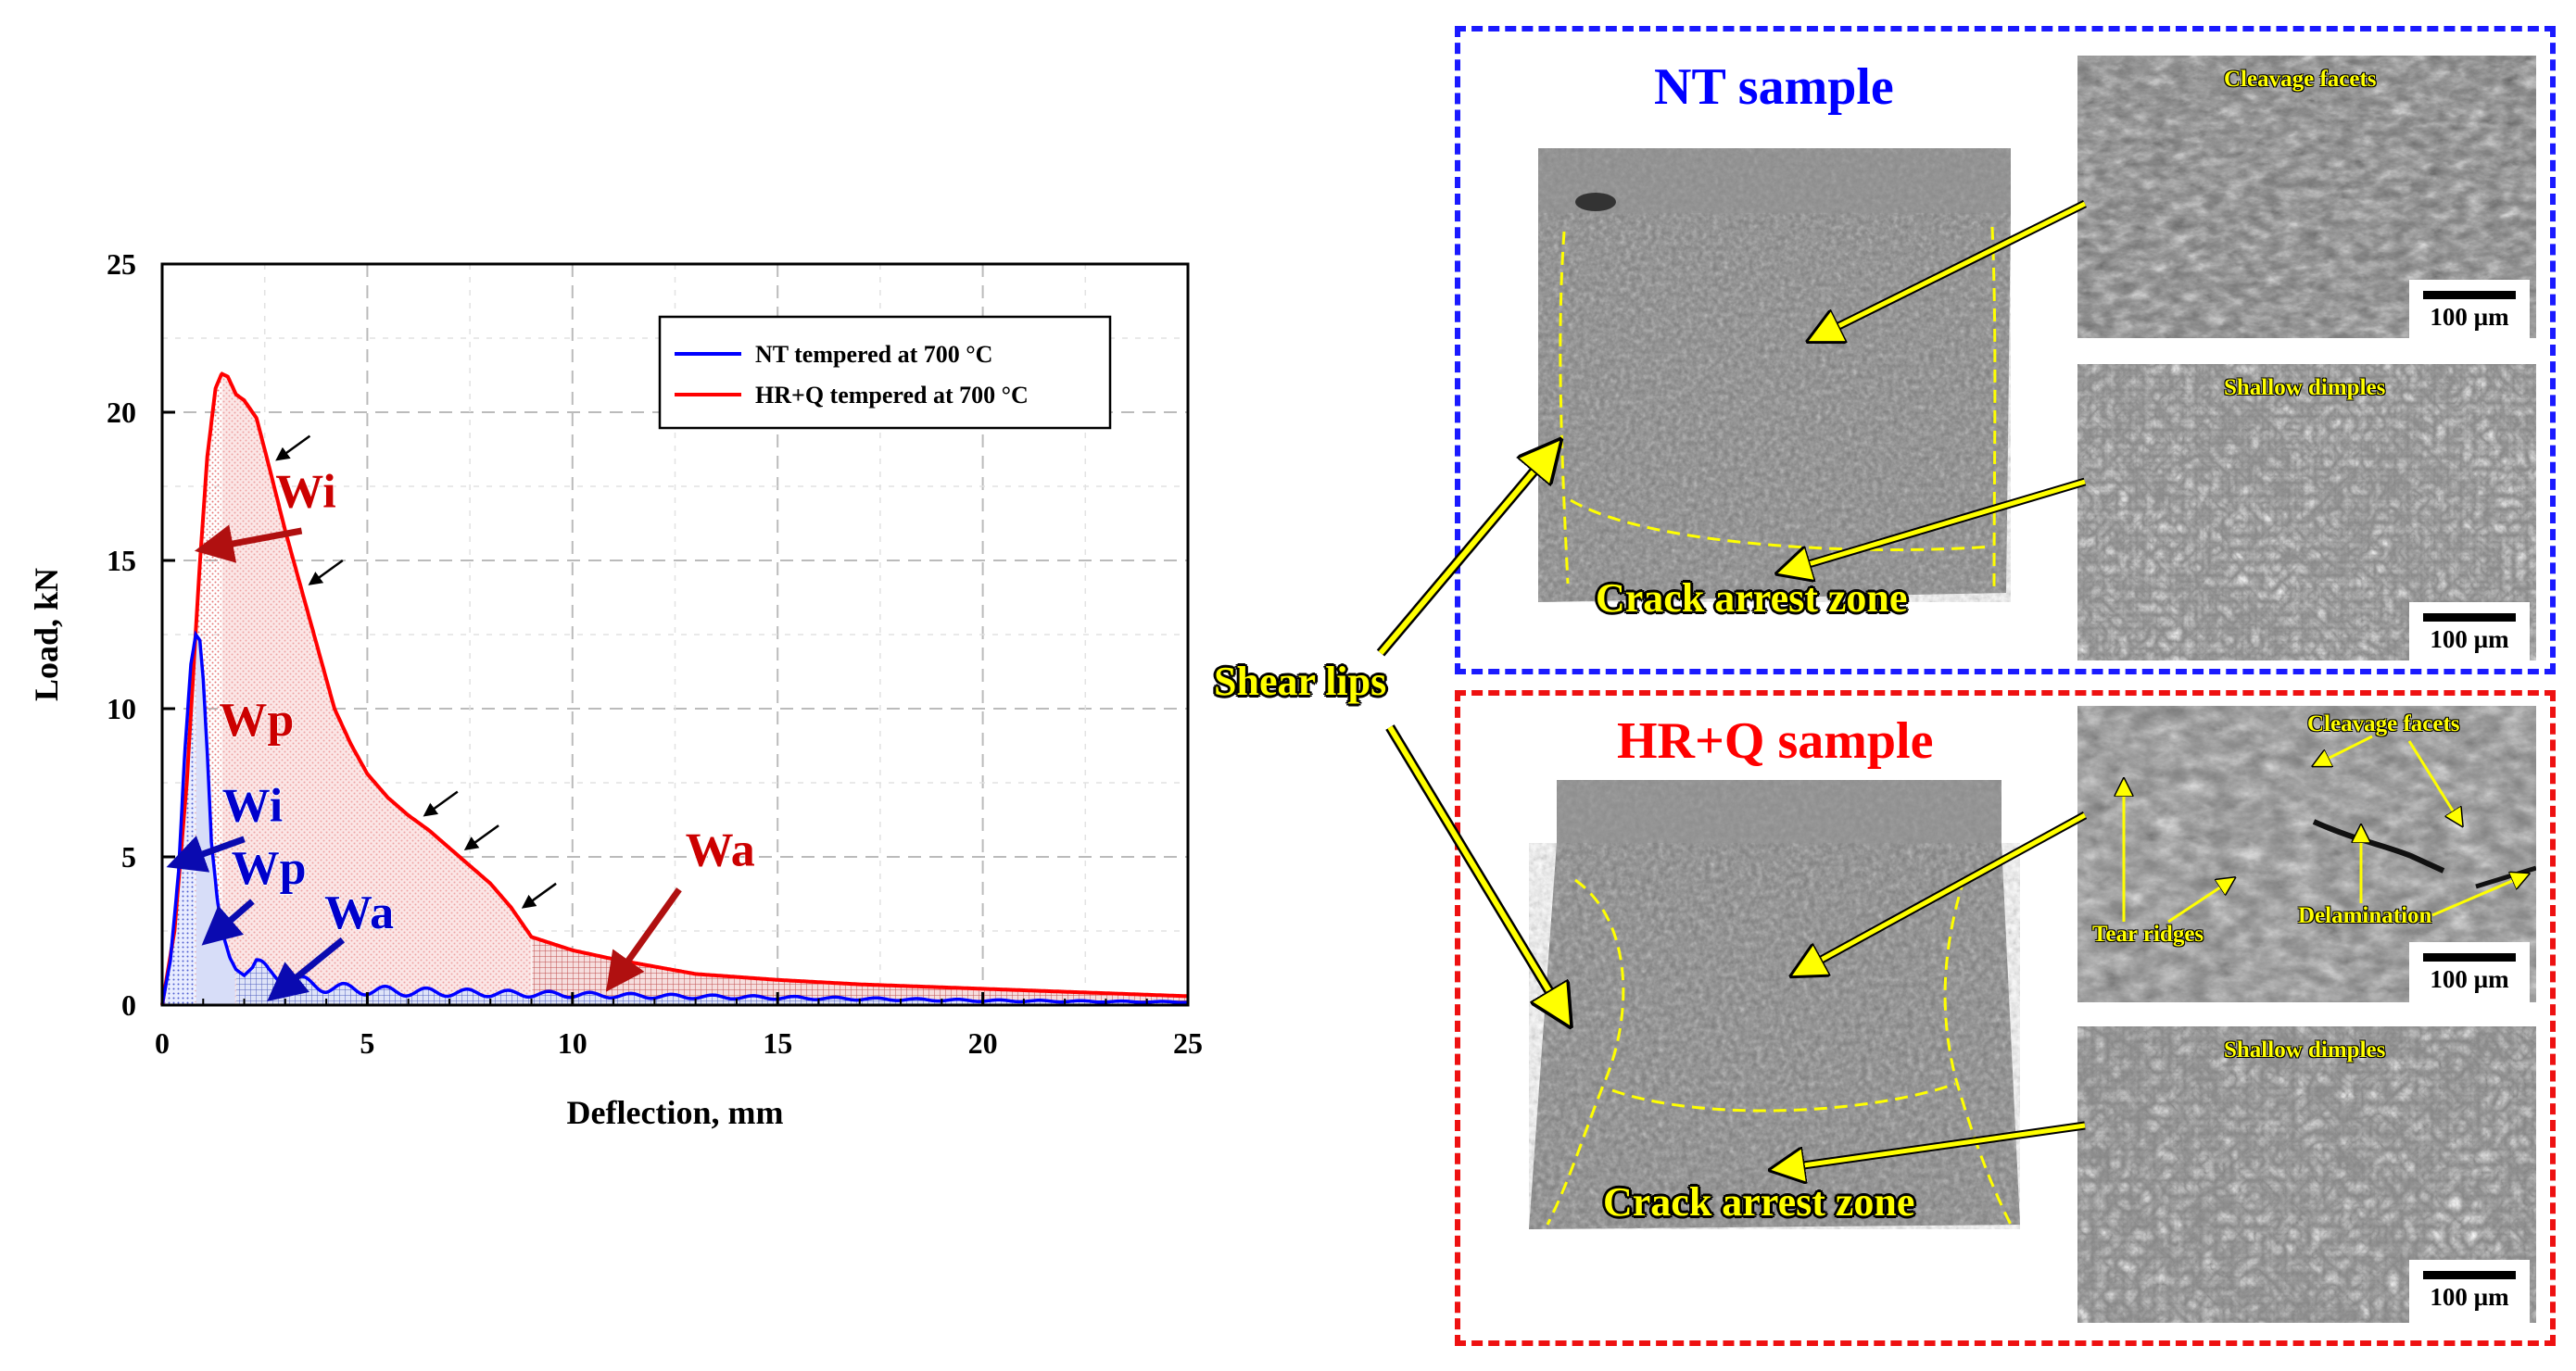 This screenshot has height=1371, width=2576. What do you see at coordinates (249, 543) in the screenshot?
I see `arrow-hrq-wi` at bounding box center [249, 543].